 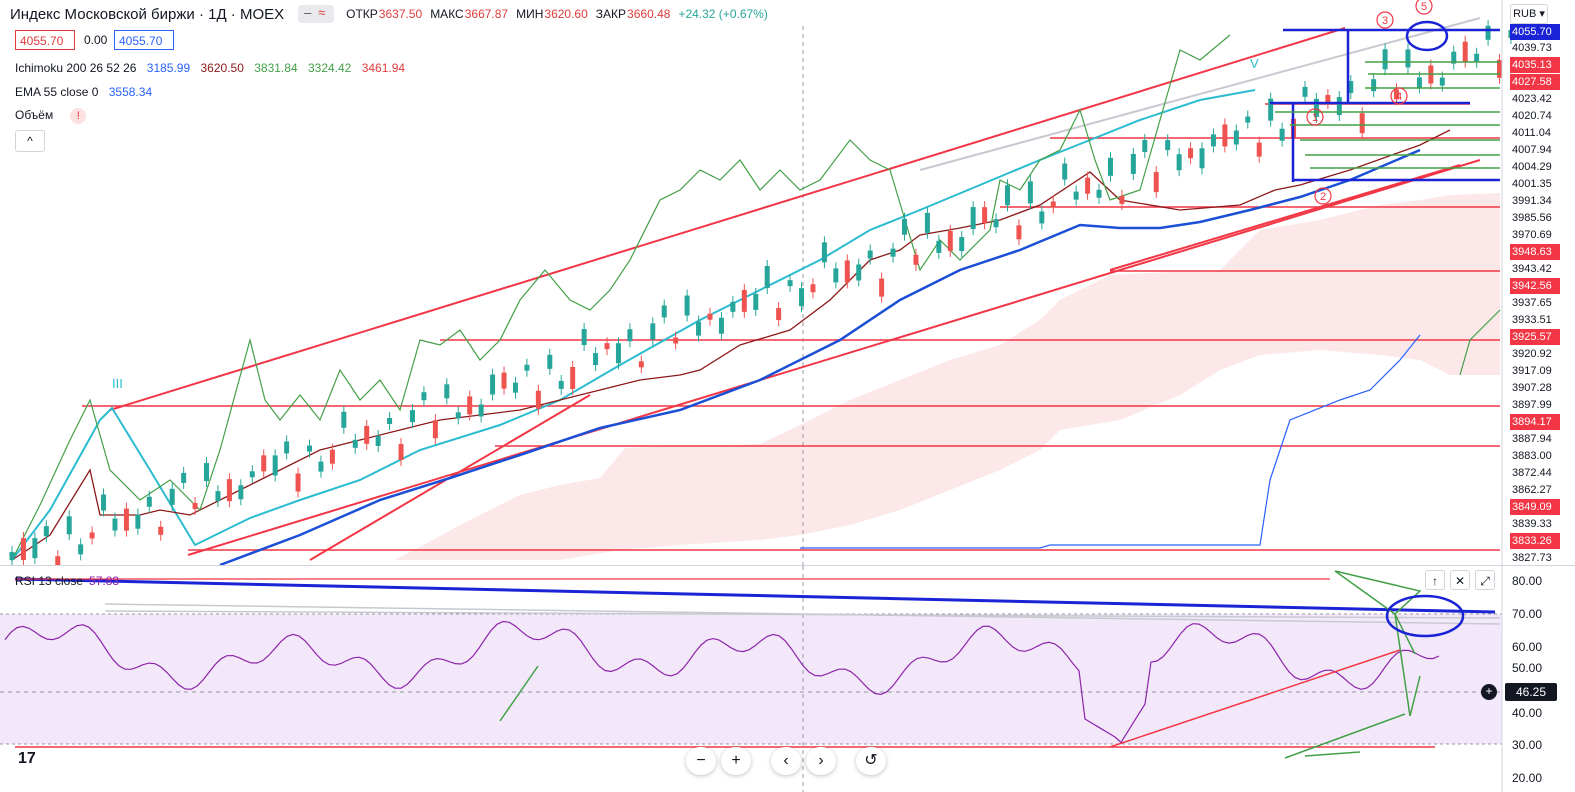 I want to click on price-axis-label: 3849.09, so click(x=1535, y=507).